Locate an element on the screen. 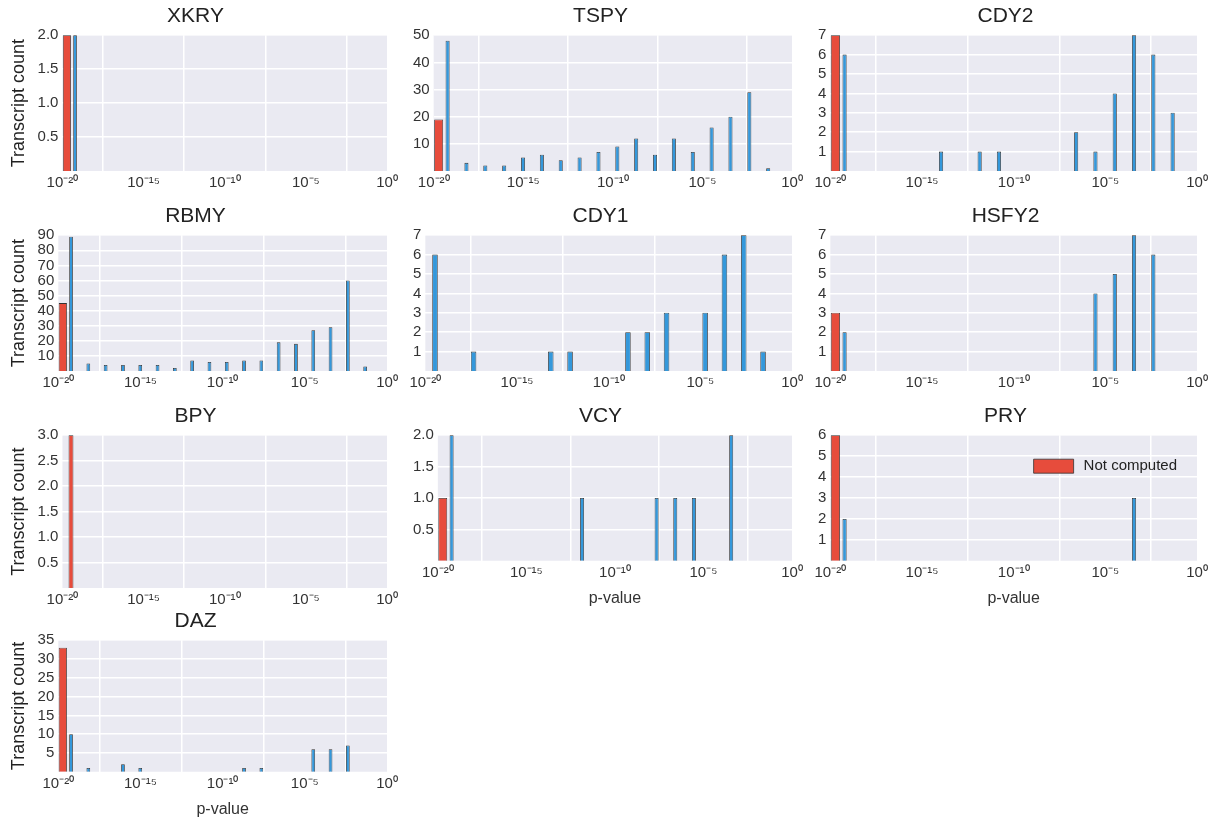  chart-title: HSFY2 is located at coordinates (1005, 215).